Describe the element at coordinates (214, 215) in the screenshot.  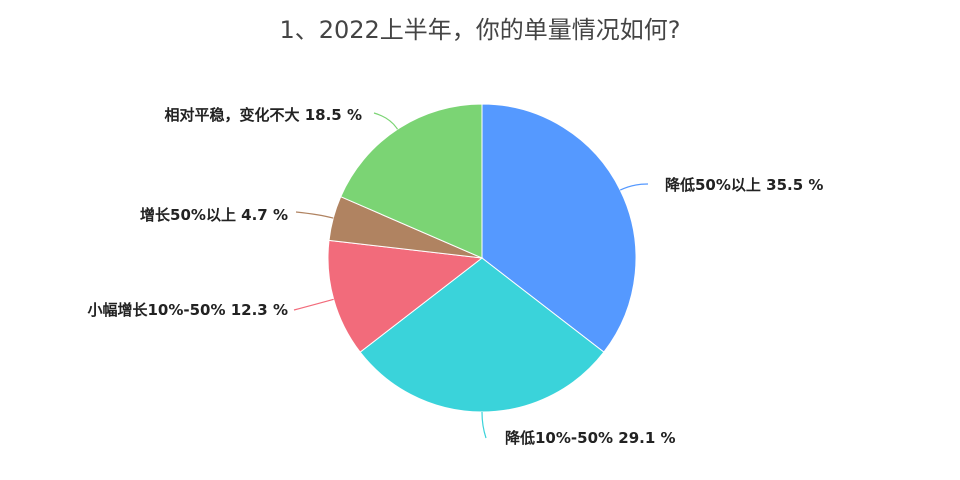
I see `label-slice-3: 增长50%以上 4.7 %` at that location.